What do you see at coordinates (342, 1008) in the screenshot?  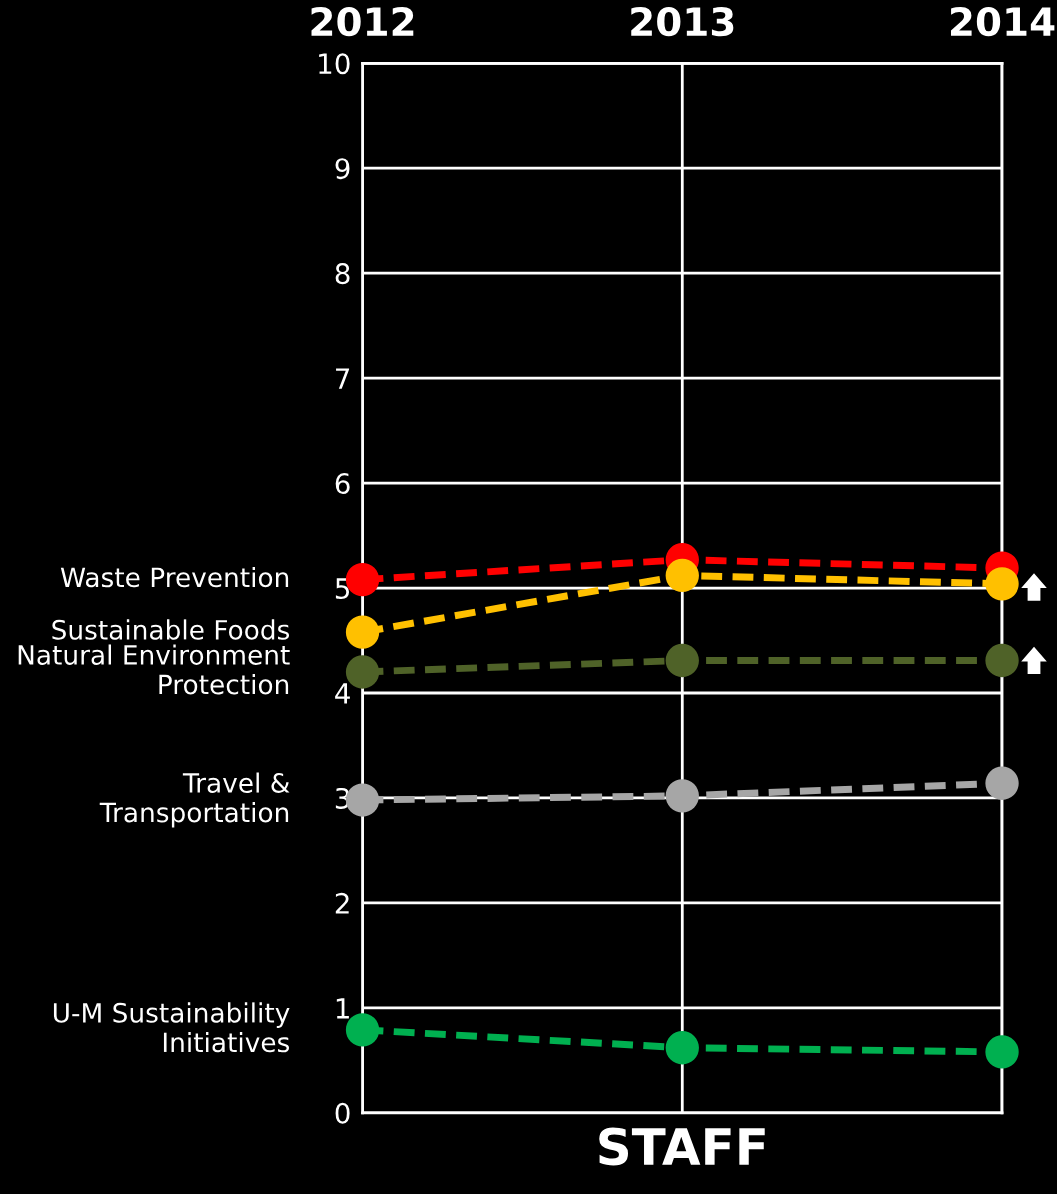 I see `y-tick-label: 1` at bounding box center [342, 1008].